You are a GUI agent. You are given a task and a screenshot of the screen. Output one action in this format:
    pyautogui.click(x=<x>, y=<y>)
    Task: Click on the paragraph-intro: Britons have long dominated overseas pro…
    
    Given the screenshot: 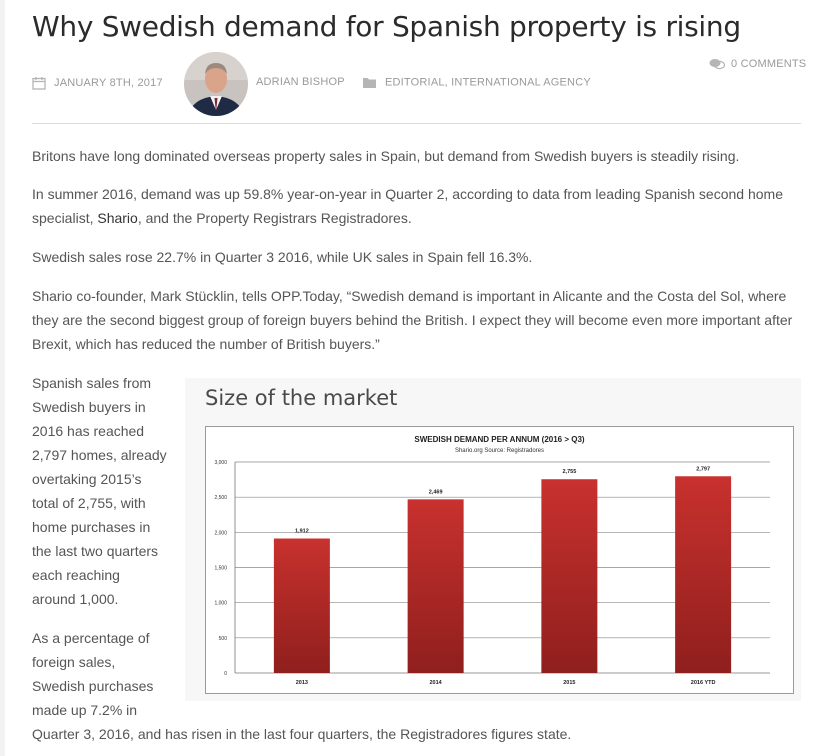 What is the action you would take?
    pyautogui.click(x=386, y=156)
    